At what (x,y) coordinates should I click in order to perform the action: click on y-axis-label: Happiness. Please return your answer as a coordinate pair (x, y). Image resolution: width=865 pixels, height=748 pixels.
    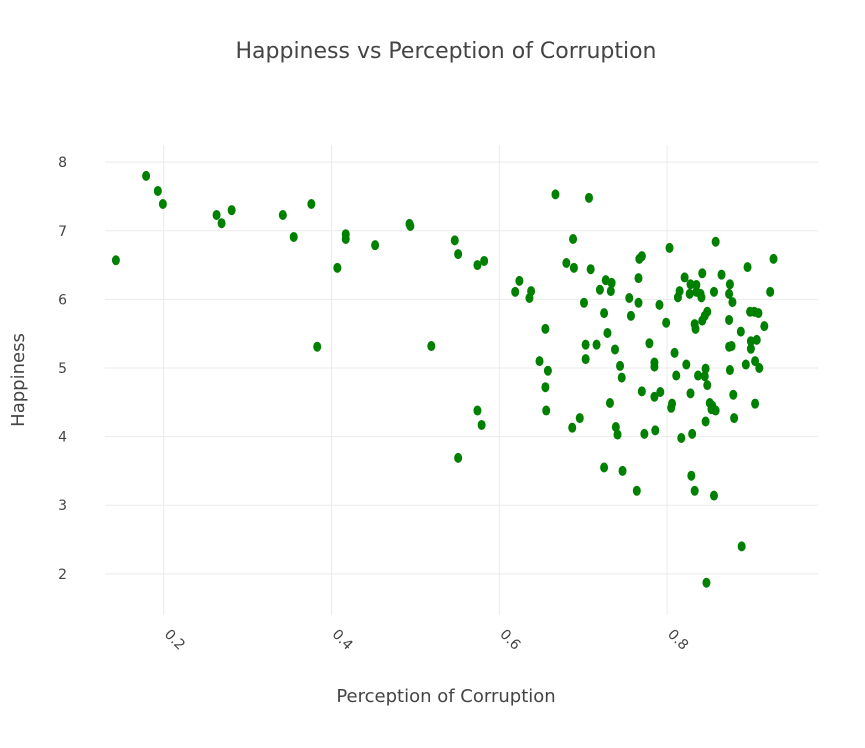
    Looking at the image, I should click on (18, 380).